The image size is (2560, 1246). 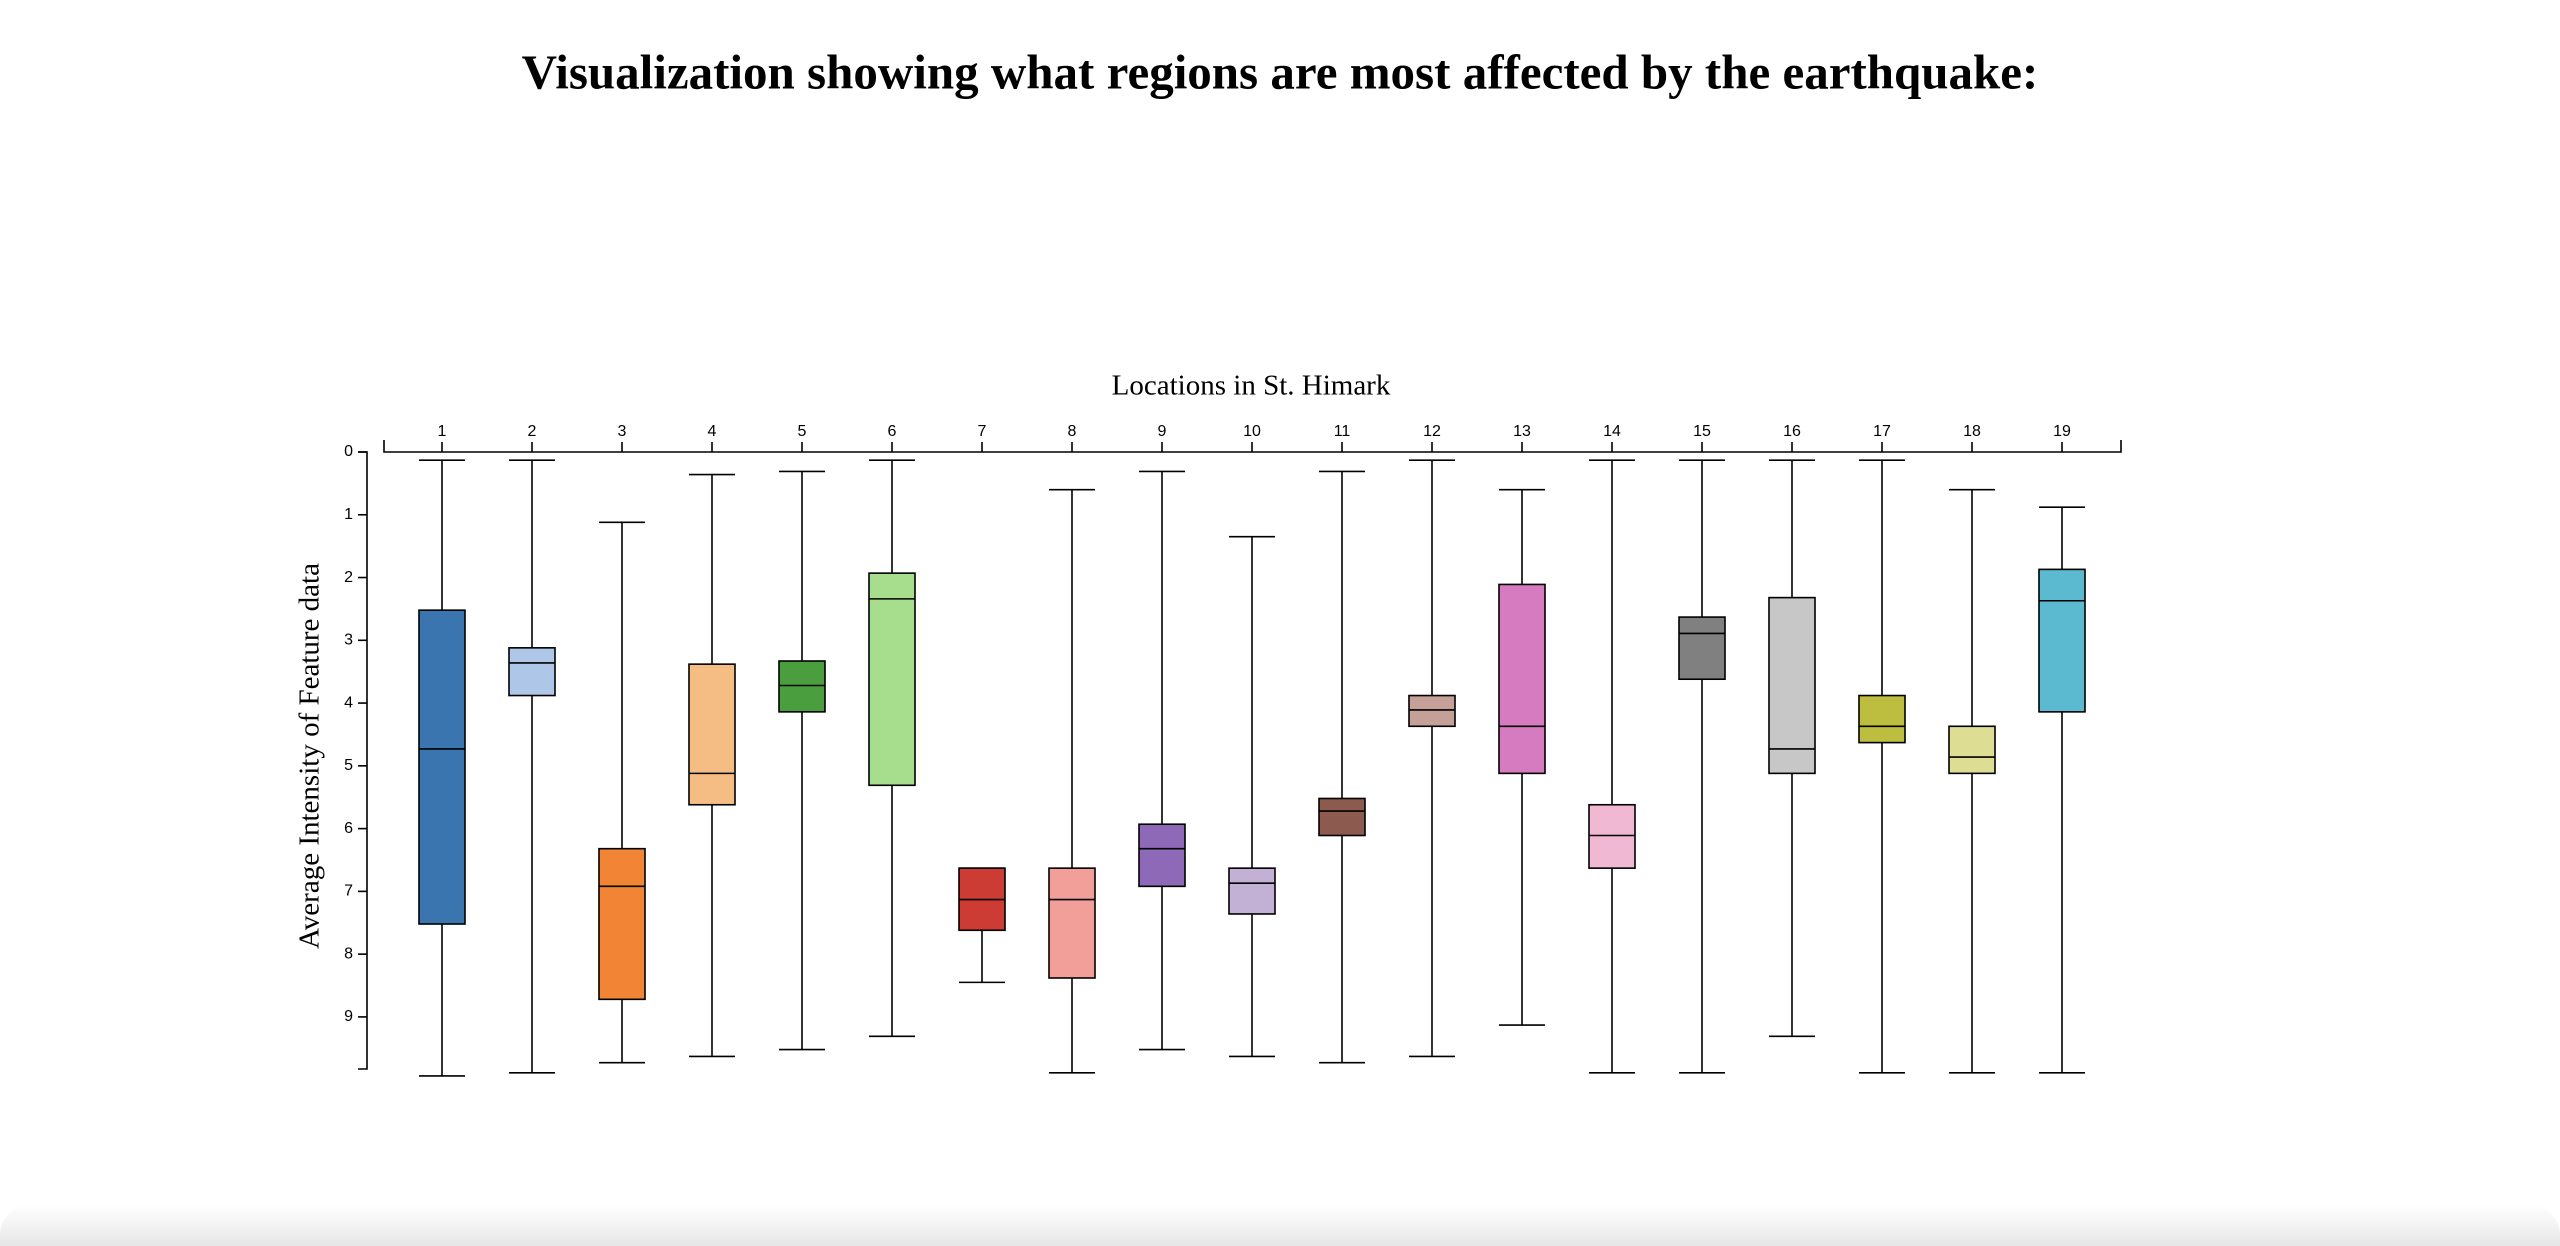 What do you see at coordinates (348, 765) in the screenshot?
I see `y-tick-label: 5` at bounding box center [348, 765].